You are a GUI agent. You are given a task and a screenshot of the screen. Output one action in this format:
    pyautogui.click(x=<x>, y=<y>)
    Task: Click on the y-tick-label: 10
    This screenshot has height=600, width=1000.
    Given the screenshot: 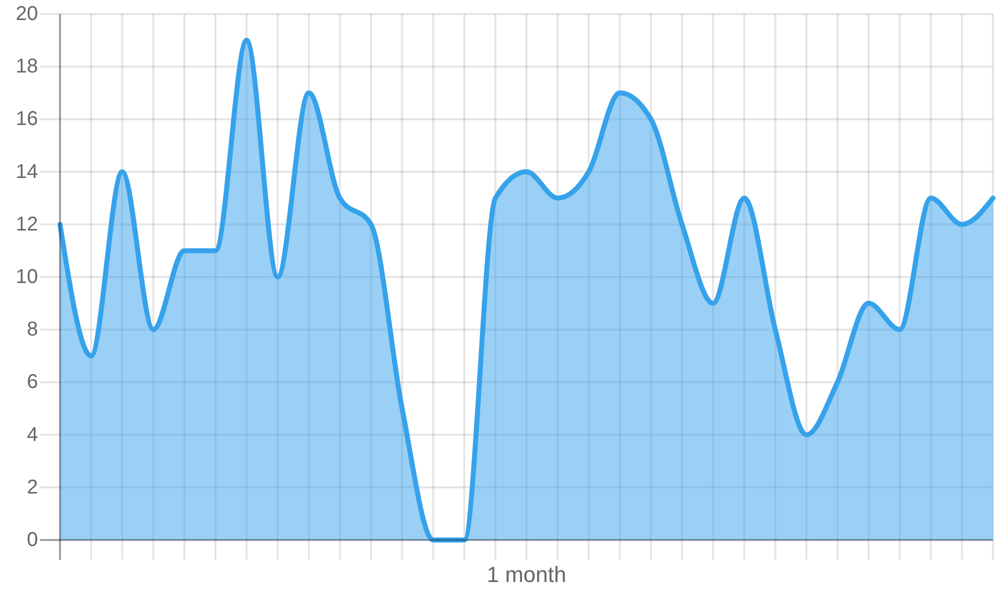 What is the action you would take?
    pyautogui.click(x=27, y=277)
    